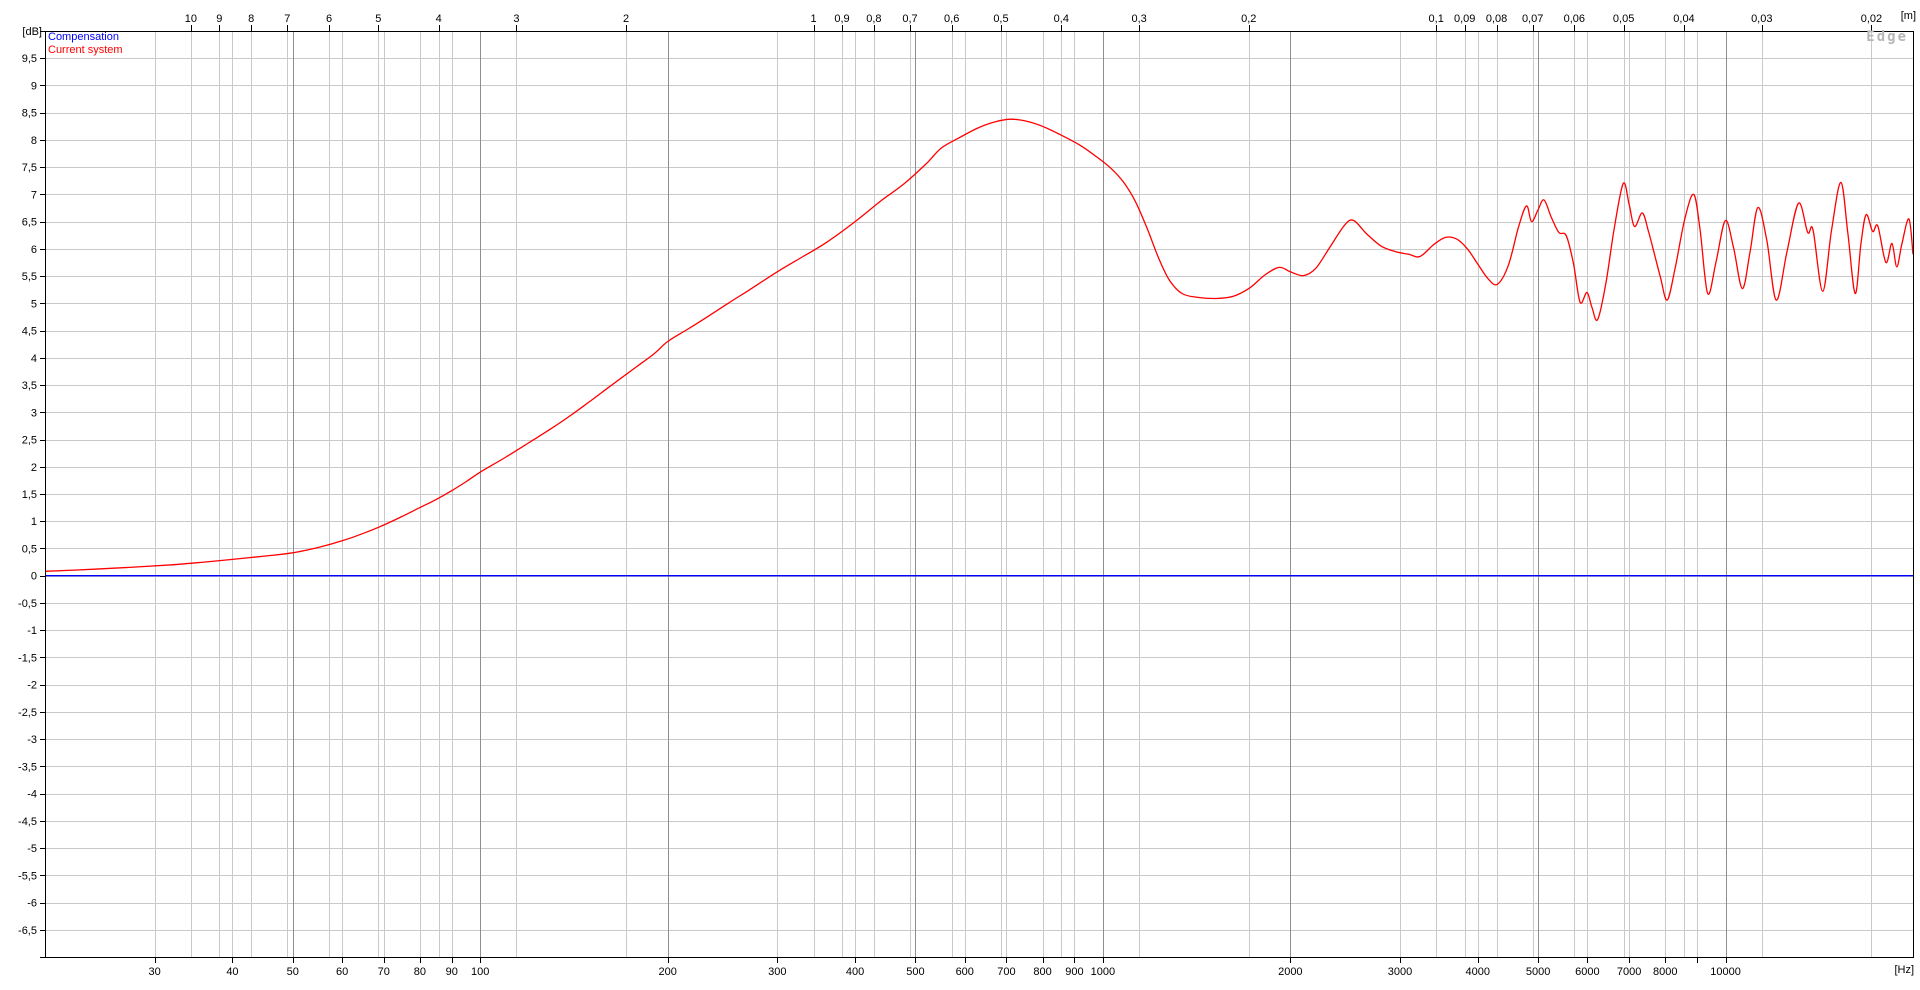 The width and height of the screenshot is (1920, 990). What do you see at coordinates (32, 904) in the screenshot?
I see `y-tick-label: -6` at bounding box center [32, 904].